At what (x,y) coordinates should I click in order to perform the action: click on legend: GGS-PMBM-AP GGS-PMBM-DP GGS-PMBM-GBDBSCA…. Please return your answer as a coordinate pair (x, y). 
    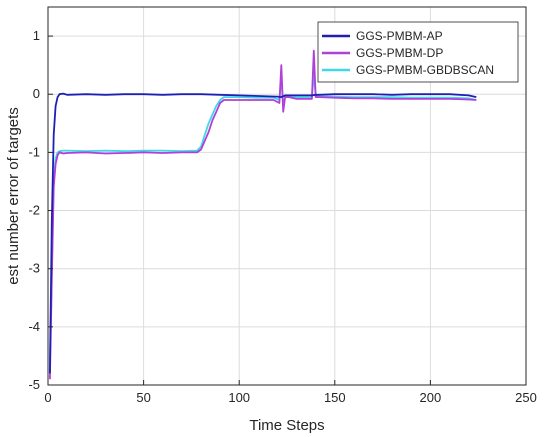
    Looking at the image, I should click on (418, 52).